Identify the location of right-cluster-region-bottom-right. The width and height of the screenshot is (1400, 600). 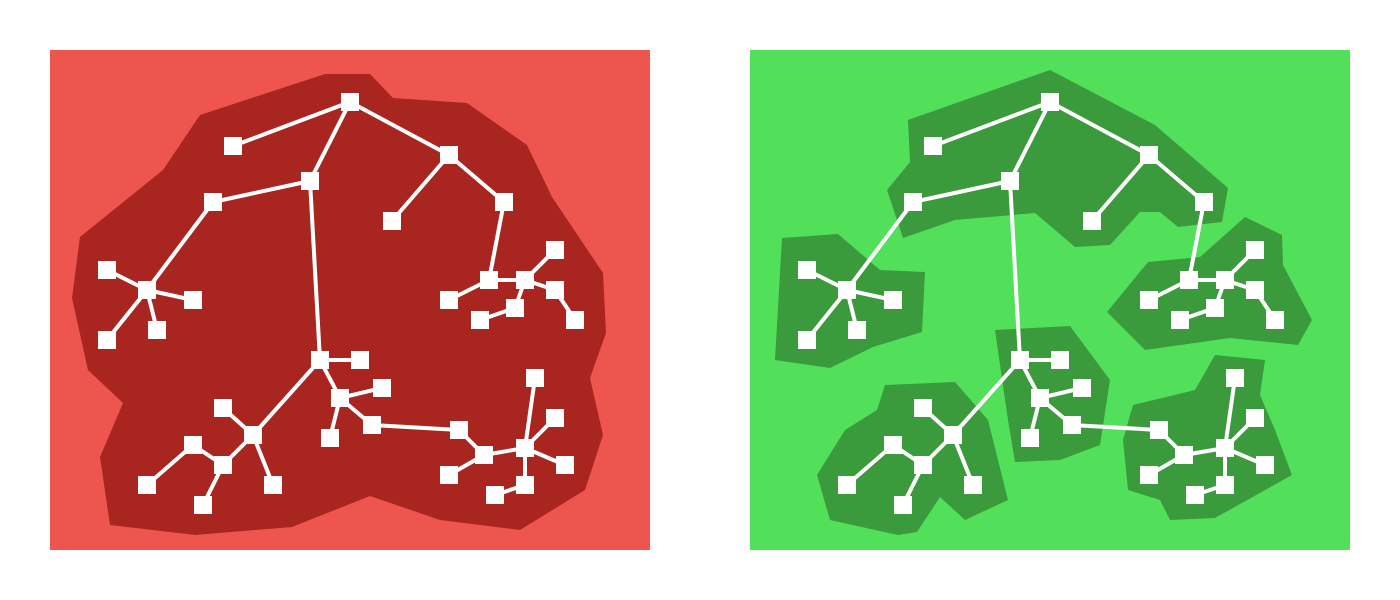
(1207, 437).